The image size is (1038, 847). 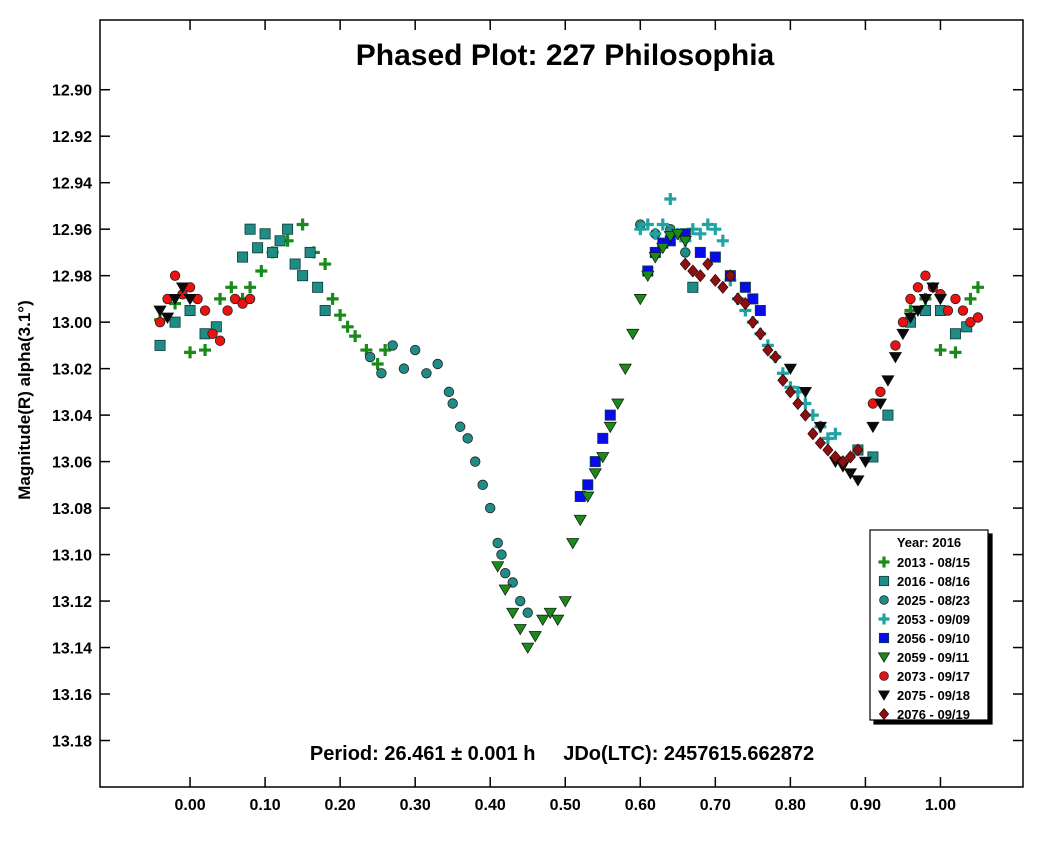 I want to click on legend-entry: 2059 - 09/11, so click(x=923, y=657).